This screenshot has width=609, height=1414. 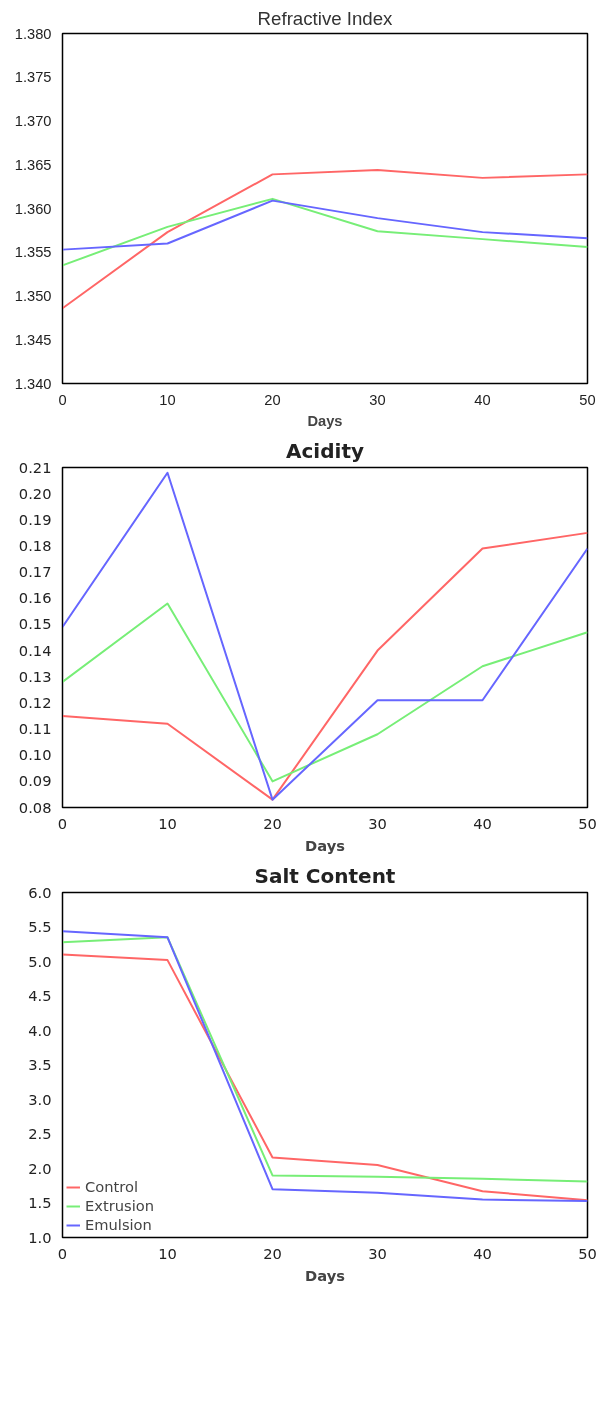 I want to click on y-tick-label: 0.11, so click(x=35, y=729).